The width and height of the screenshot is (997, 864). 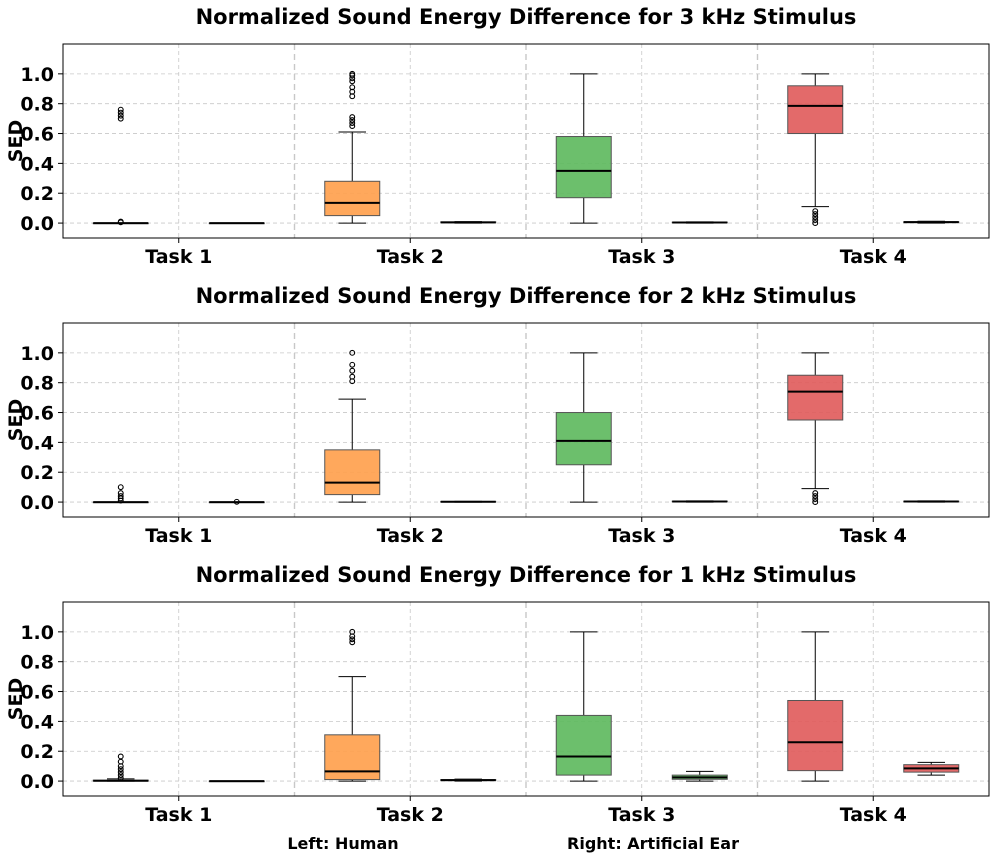 I want to click on legend-right-artificial-ear: Right: Artificial Ear, so click(x=653, y=843).